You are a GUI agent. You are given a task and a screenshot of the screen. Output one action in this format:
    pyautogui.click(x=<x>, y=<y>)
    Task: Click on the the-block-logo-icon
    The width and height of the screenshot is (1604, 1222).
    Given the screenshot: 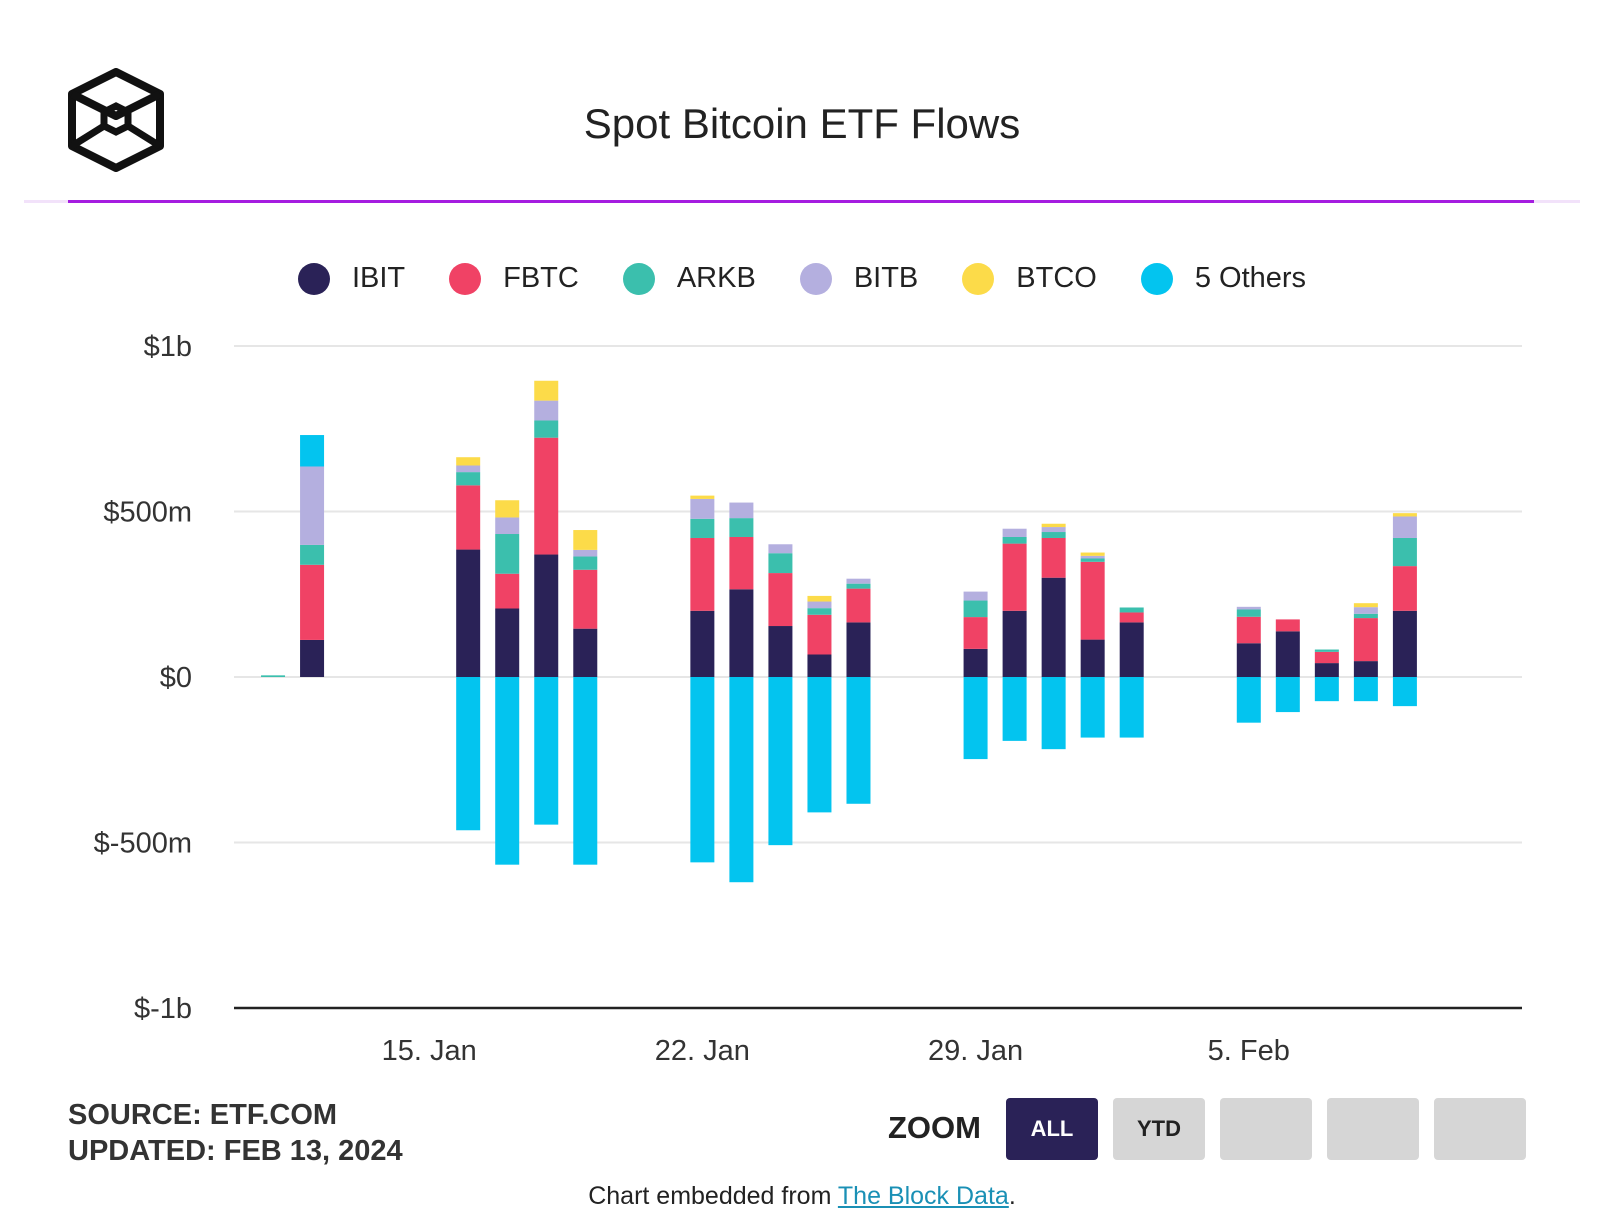 What is the action you would take?
    pyautogui.click(x=116, y=120)
    